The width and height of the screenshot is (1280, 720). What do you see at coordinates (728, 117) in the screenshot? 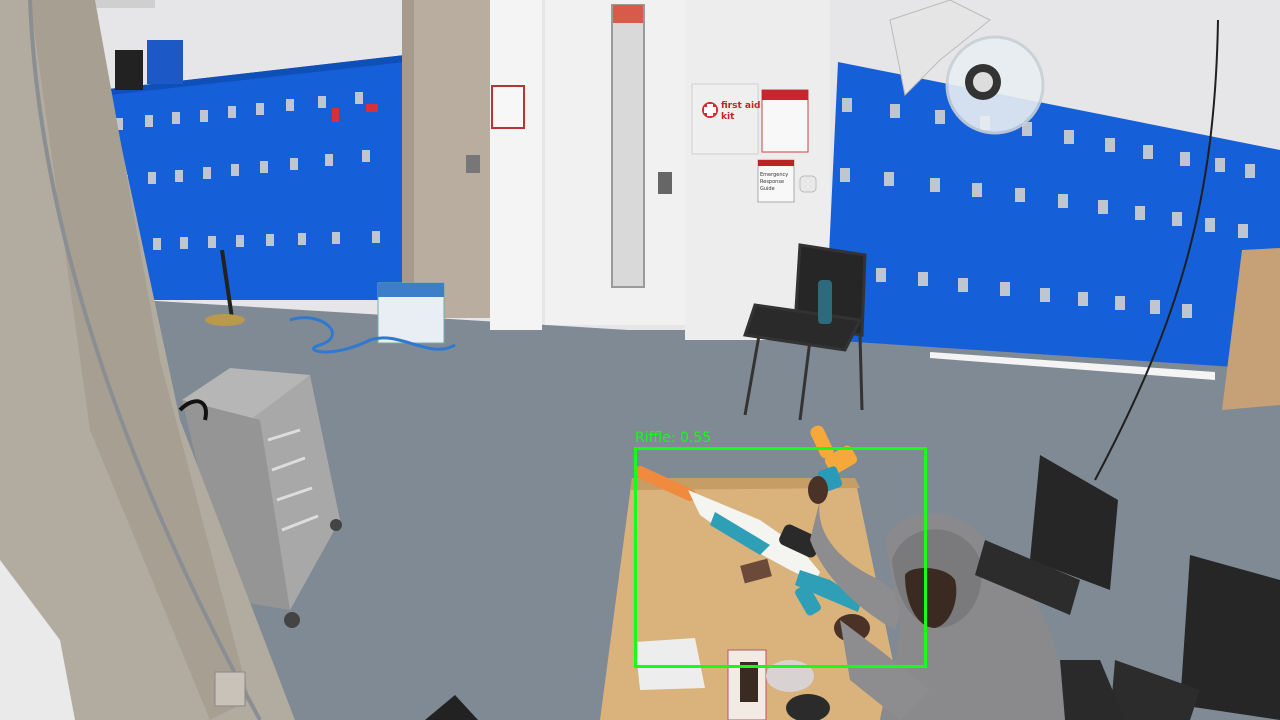
I see `svg-text: kit` at bounding box center [728, 117].